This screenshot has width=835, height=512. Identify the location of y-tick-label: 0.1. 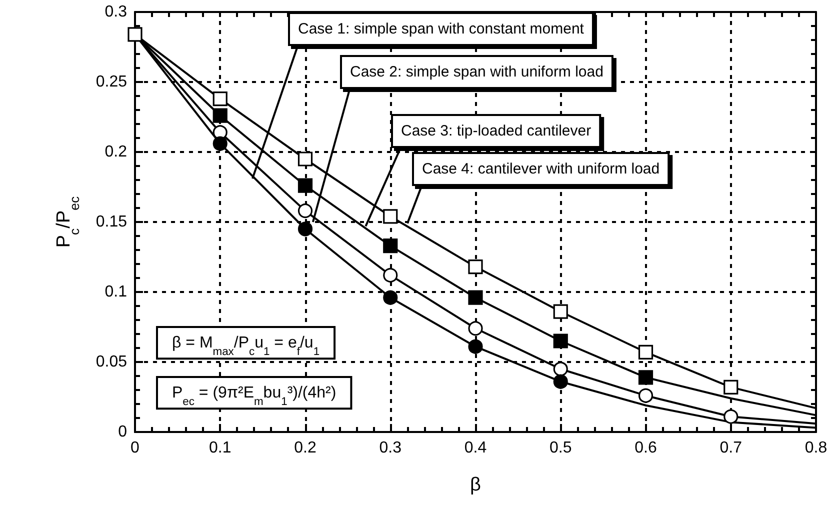
(116, 292).